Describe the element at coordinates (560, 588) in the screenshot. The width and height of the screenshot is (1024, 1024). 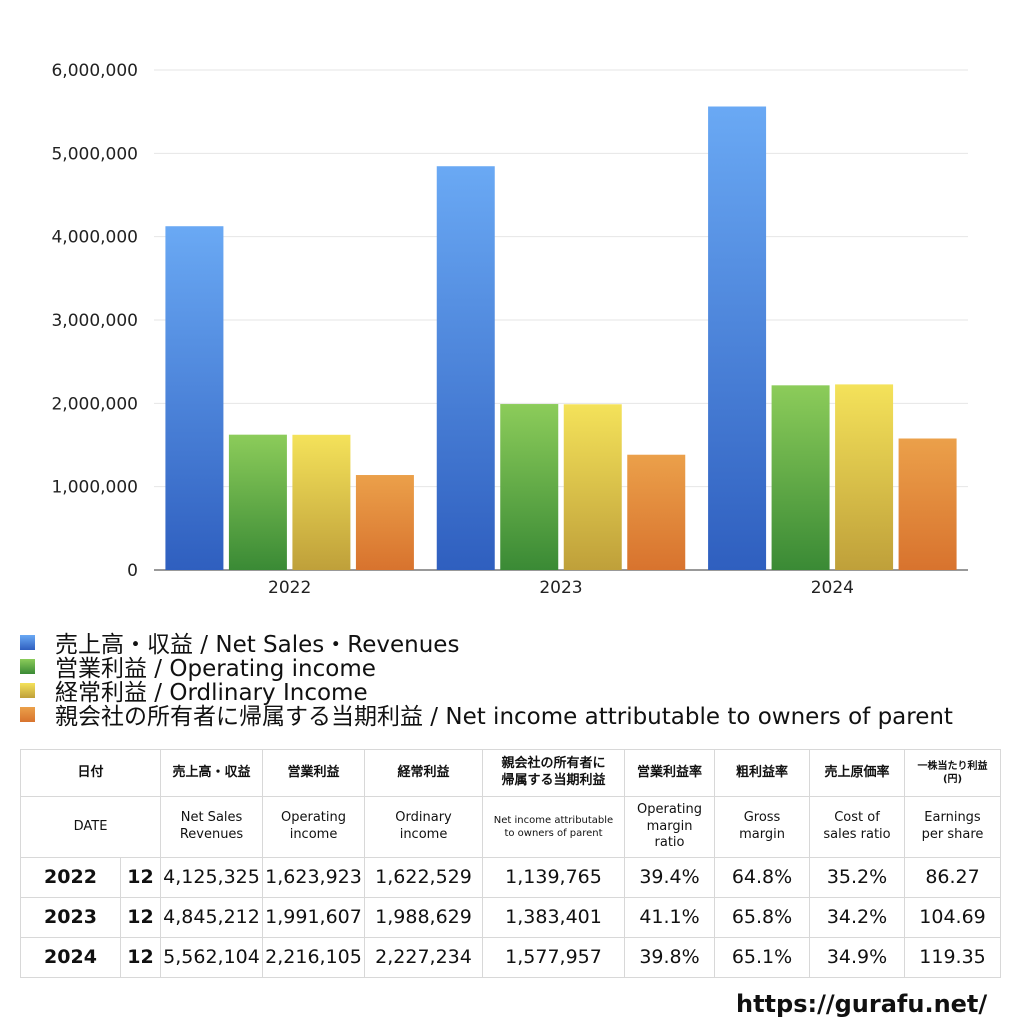
I see `x-tick-label: 2023` at that location.